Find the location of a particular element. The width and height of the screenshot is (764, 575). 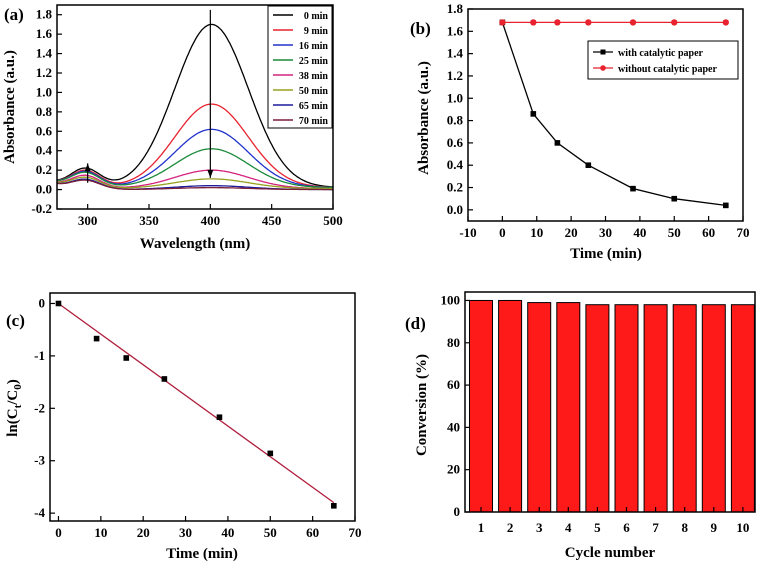

panel-d-xtick-label: 3 is located at coordinates (539, 527).